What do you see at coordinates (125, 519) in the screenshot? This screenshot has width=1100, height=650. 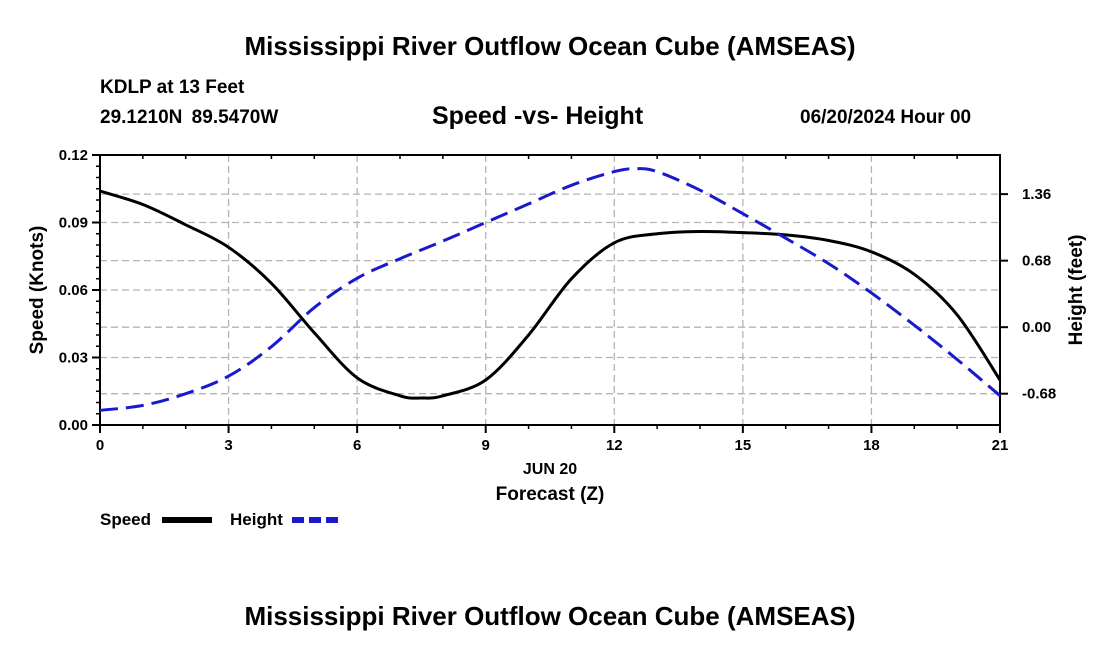 I see `legend-label-speed: Speed` at bounding box center [125, 519].